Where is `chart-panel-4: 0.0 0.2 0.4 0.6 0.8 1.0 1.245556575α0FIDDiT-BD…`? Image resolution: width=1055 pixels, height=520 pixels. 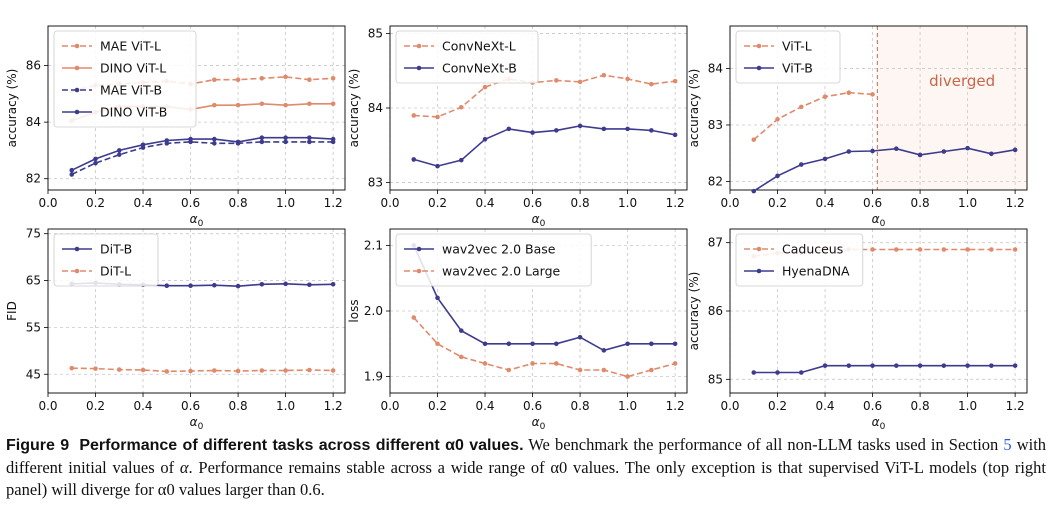
chart-panel-4: 0.0 0.2 0.4 0.6 0.8 1.0 1.245556575α0FIDDiT-BD… is located at coordinates (175, 328).